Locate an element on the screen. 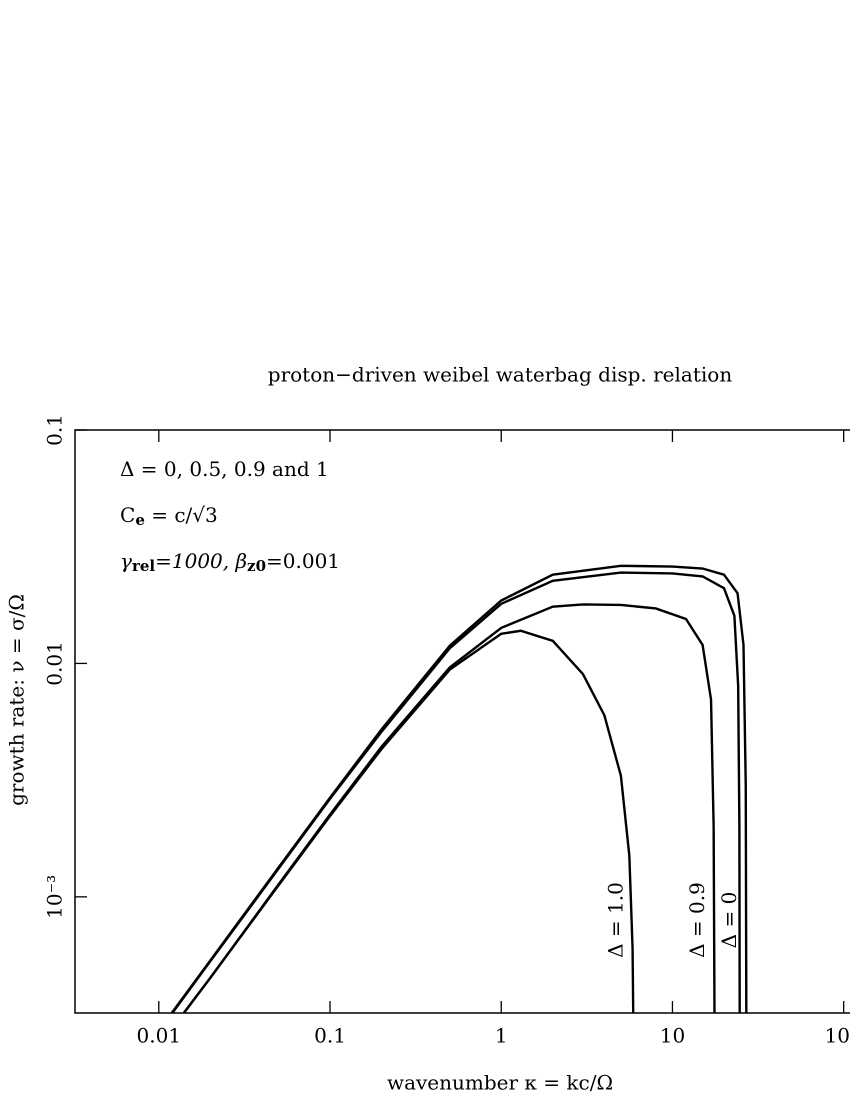  x-tick-label: 100 is located at coordinates (837, 1036).